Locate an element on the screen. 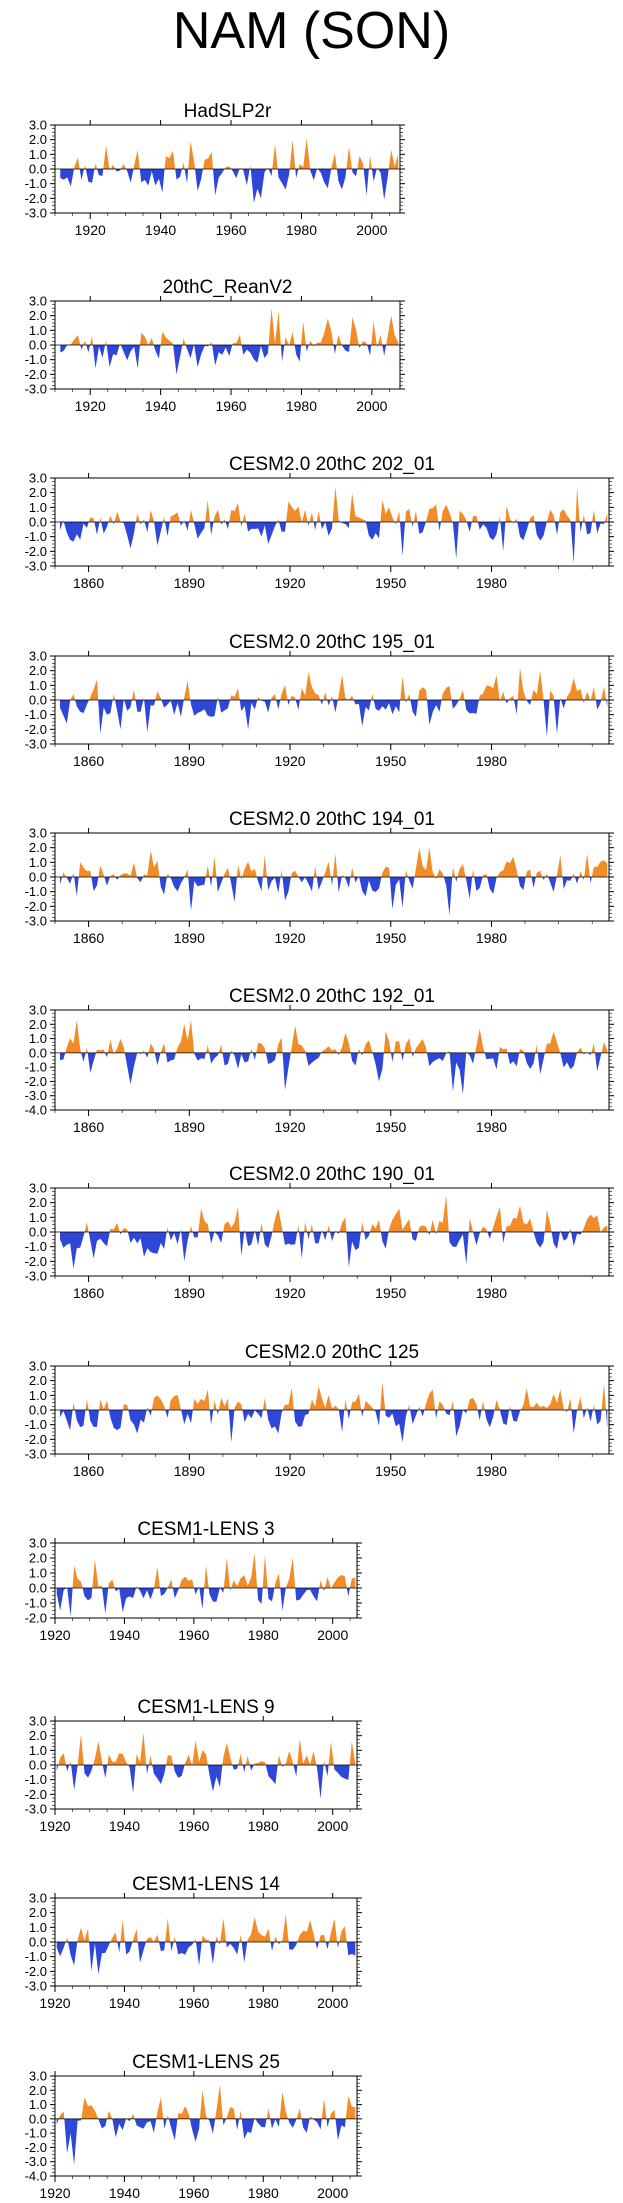 Image resolution: width=623 pixels, height=2203 pixels. chart-title: CESM1-LENS 3 is located at coordinates (205, 1529).